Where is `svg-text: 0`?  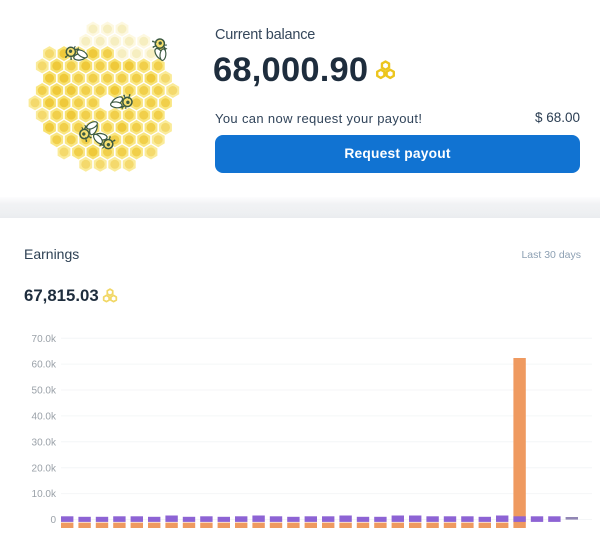
svg-text: 0 is located at coordinates (53, 520).